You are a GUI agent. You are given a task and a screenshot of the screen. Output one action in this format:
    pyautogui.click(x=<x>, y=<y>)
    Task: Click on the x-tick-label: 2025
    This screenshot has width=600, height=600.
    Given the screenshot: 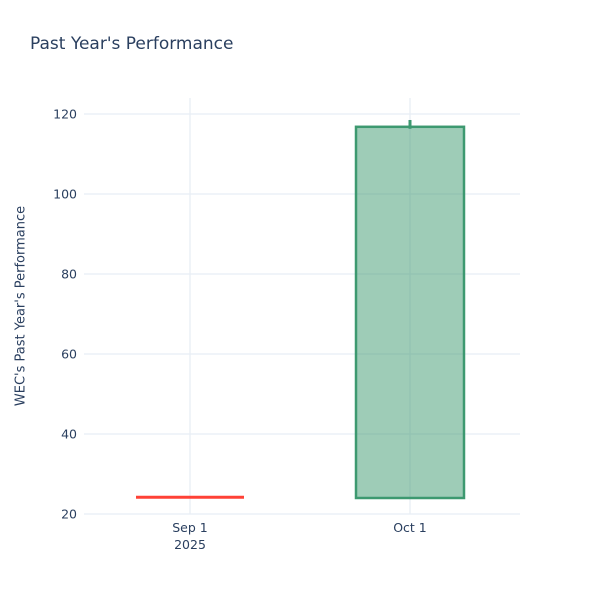 What is the action you would take?
    pyautogui.click(x=190, y=544)
    